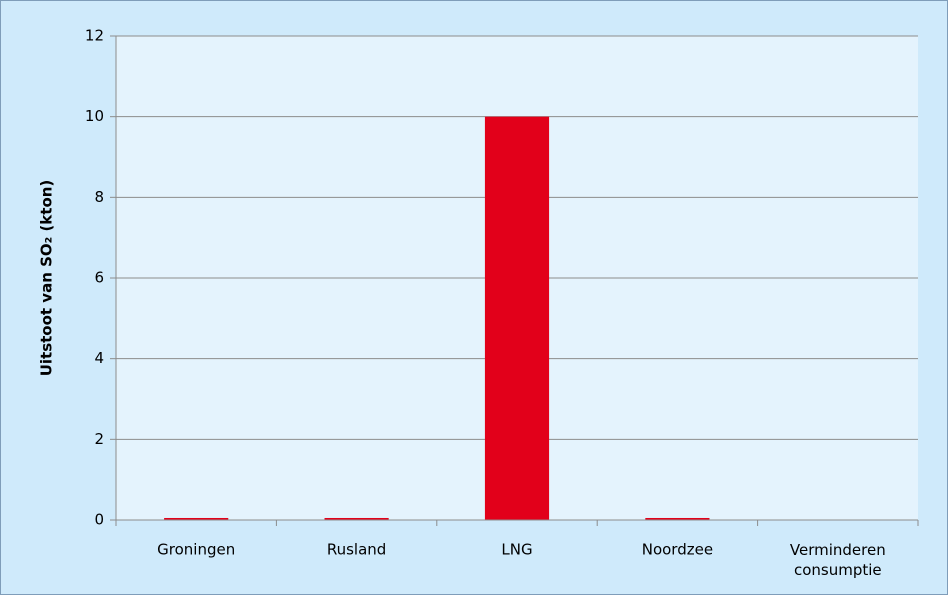  Describe the element at coordinates (99, 520) in the screenshot. I see `y-tick-label: 0` at that location.